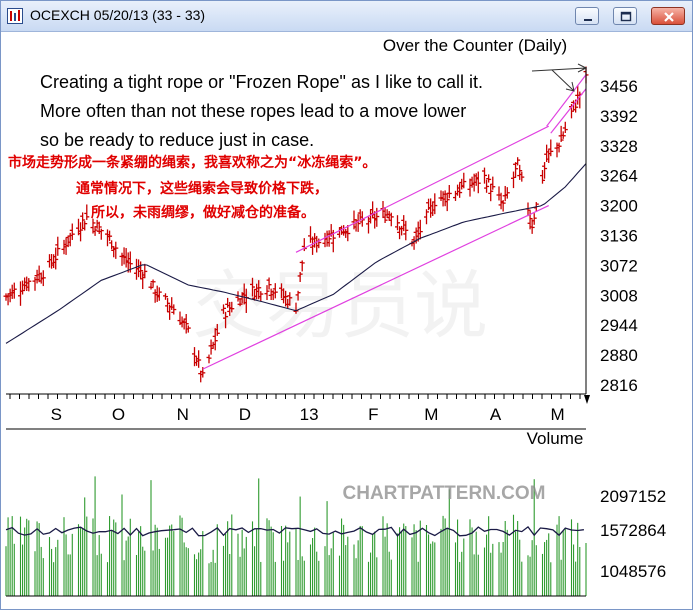 Image resolution: width=693 pixels, height=610 pixels. Describe the element at coordinates (422, 189) in the screenshot. I see `trendline-upper-channel` at that location.